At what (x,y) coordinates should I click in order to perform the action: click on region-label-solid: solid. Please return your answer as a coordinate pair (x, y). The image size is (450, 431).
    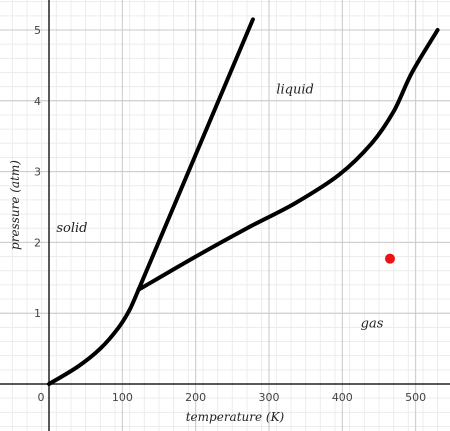
    Looking at the image, I should click on (71, 228).